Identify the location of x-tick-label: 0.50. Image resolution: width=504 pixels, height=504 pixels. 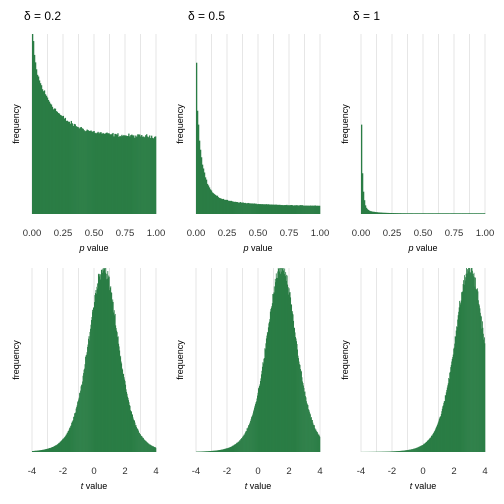
(94, 233).